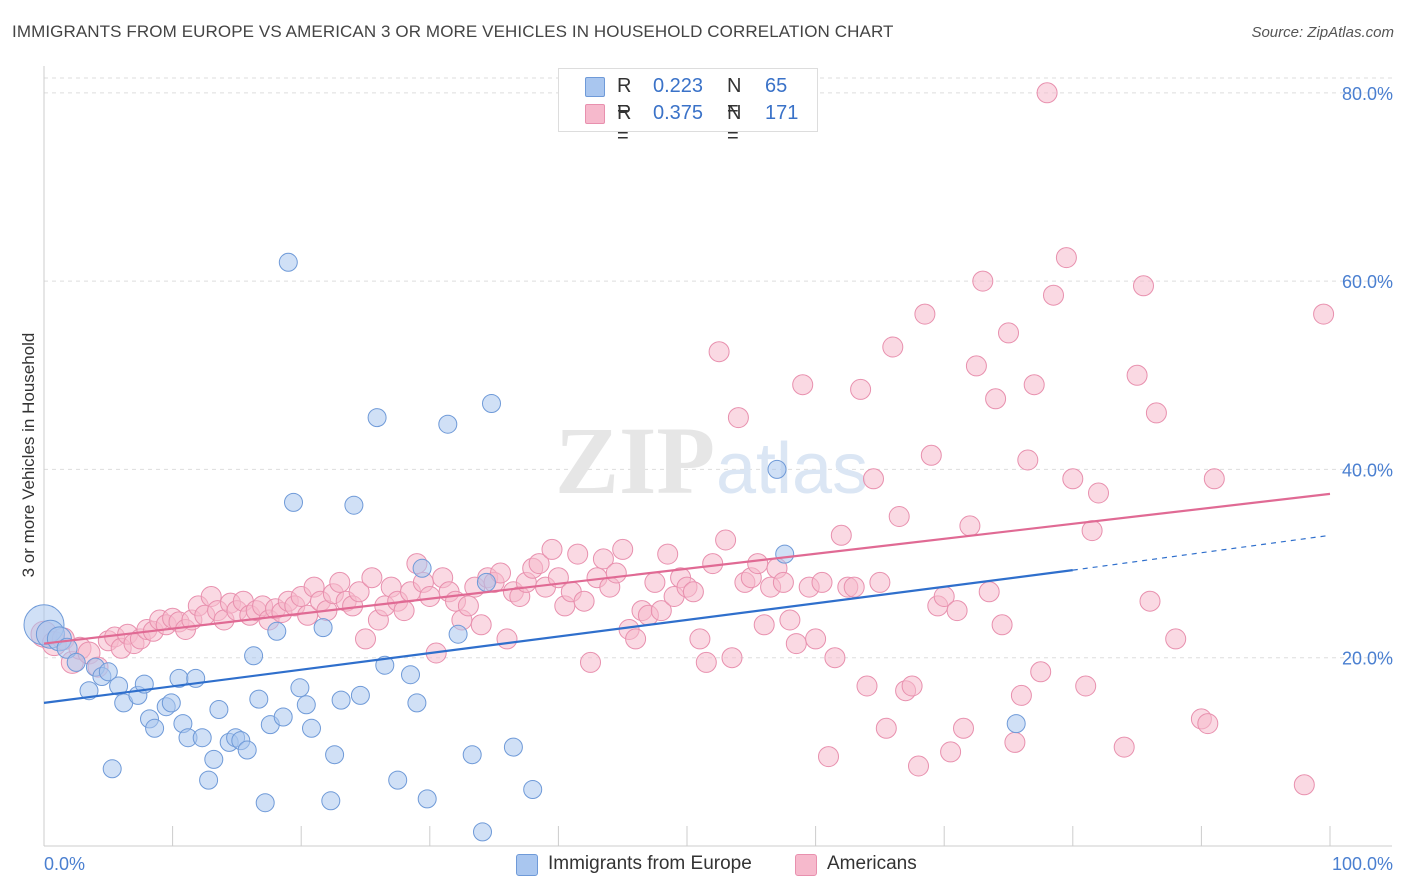 The image size is (1406, 892). I want to click on x-tick-label: 100.0%, so click(1362, 864).